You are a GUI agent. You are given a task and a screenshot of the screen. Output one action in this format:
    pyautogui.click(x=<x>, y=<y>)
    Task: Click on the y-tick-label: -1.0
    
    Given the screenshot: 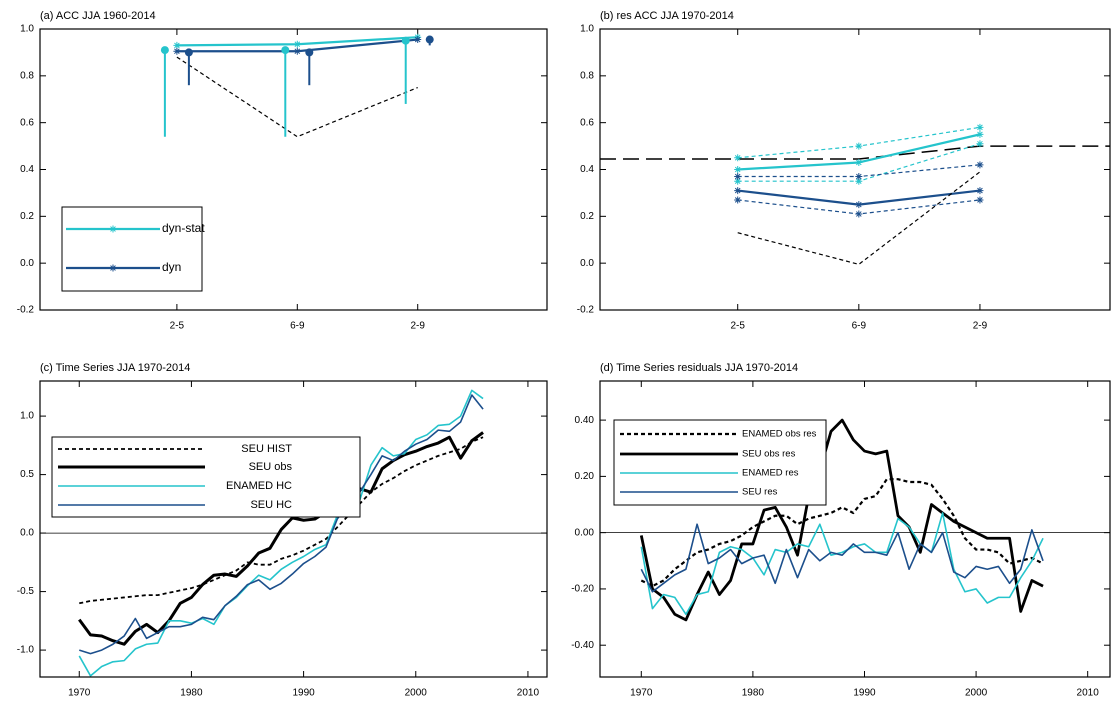 What is the action you would take?
    pyautogui.click(x=26, y=650)
    